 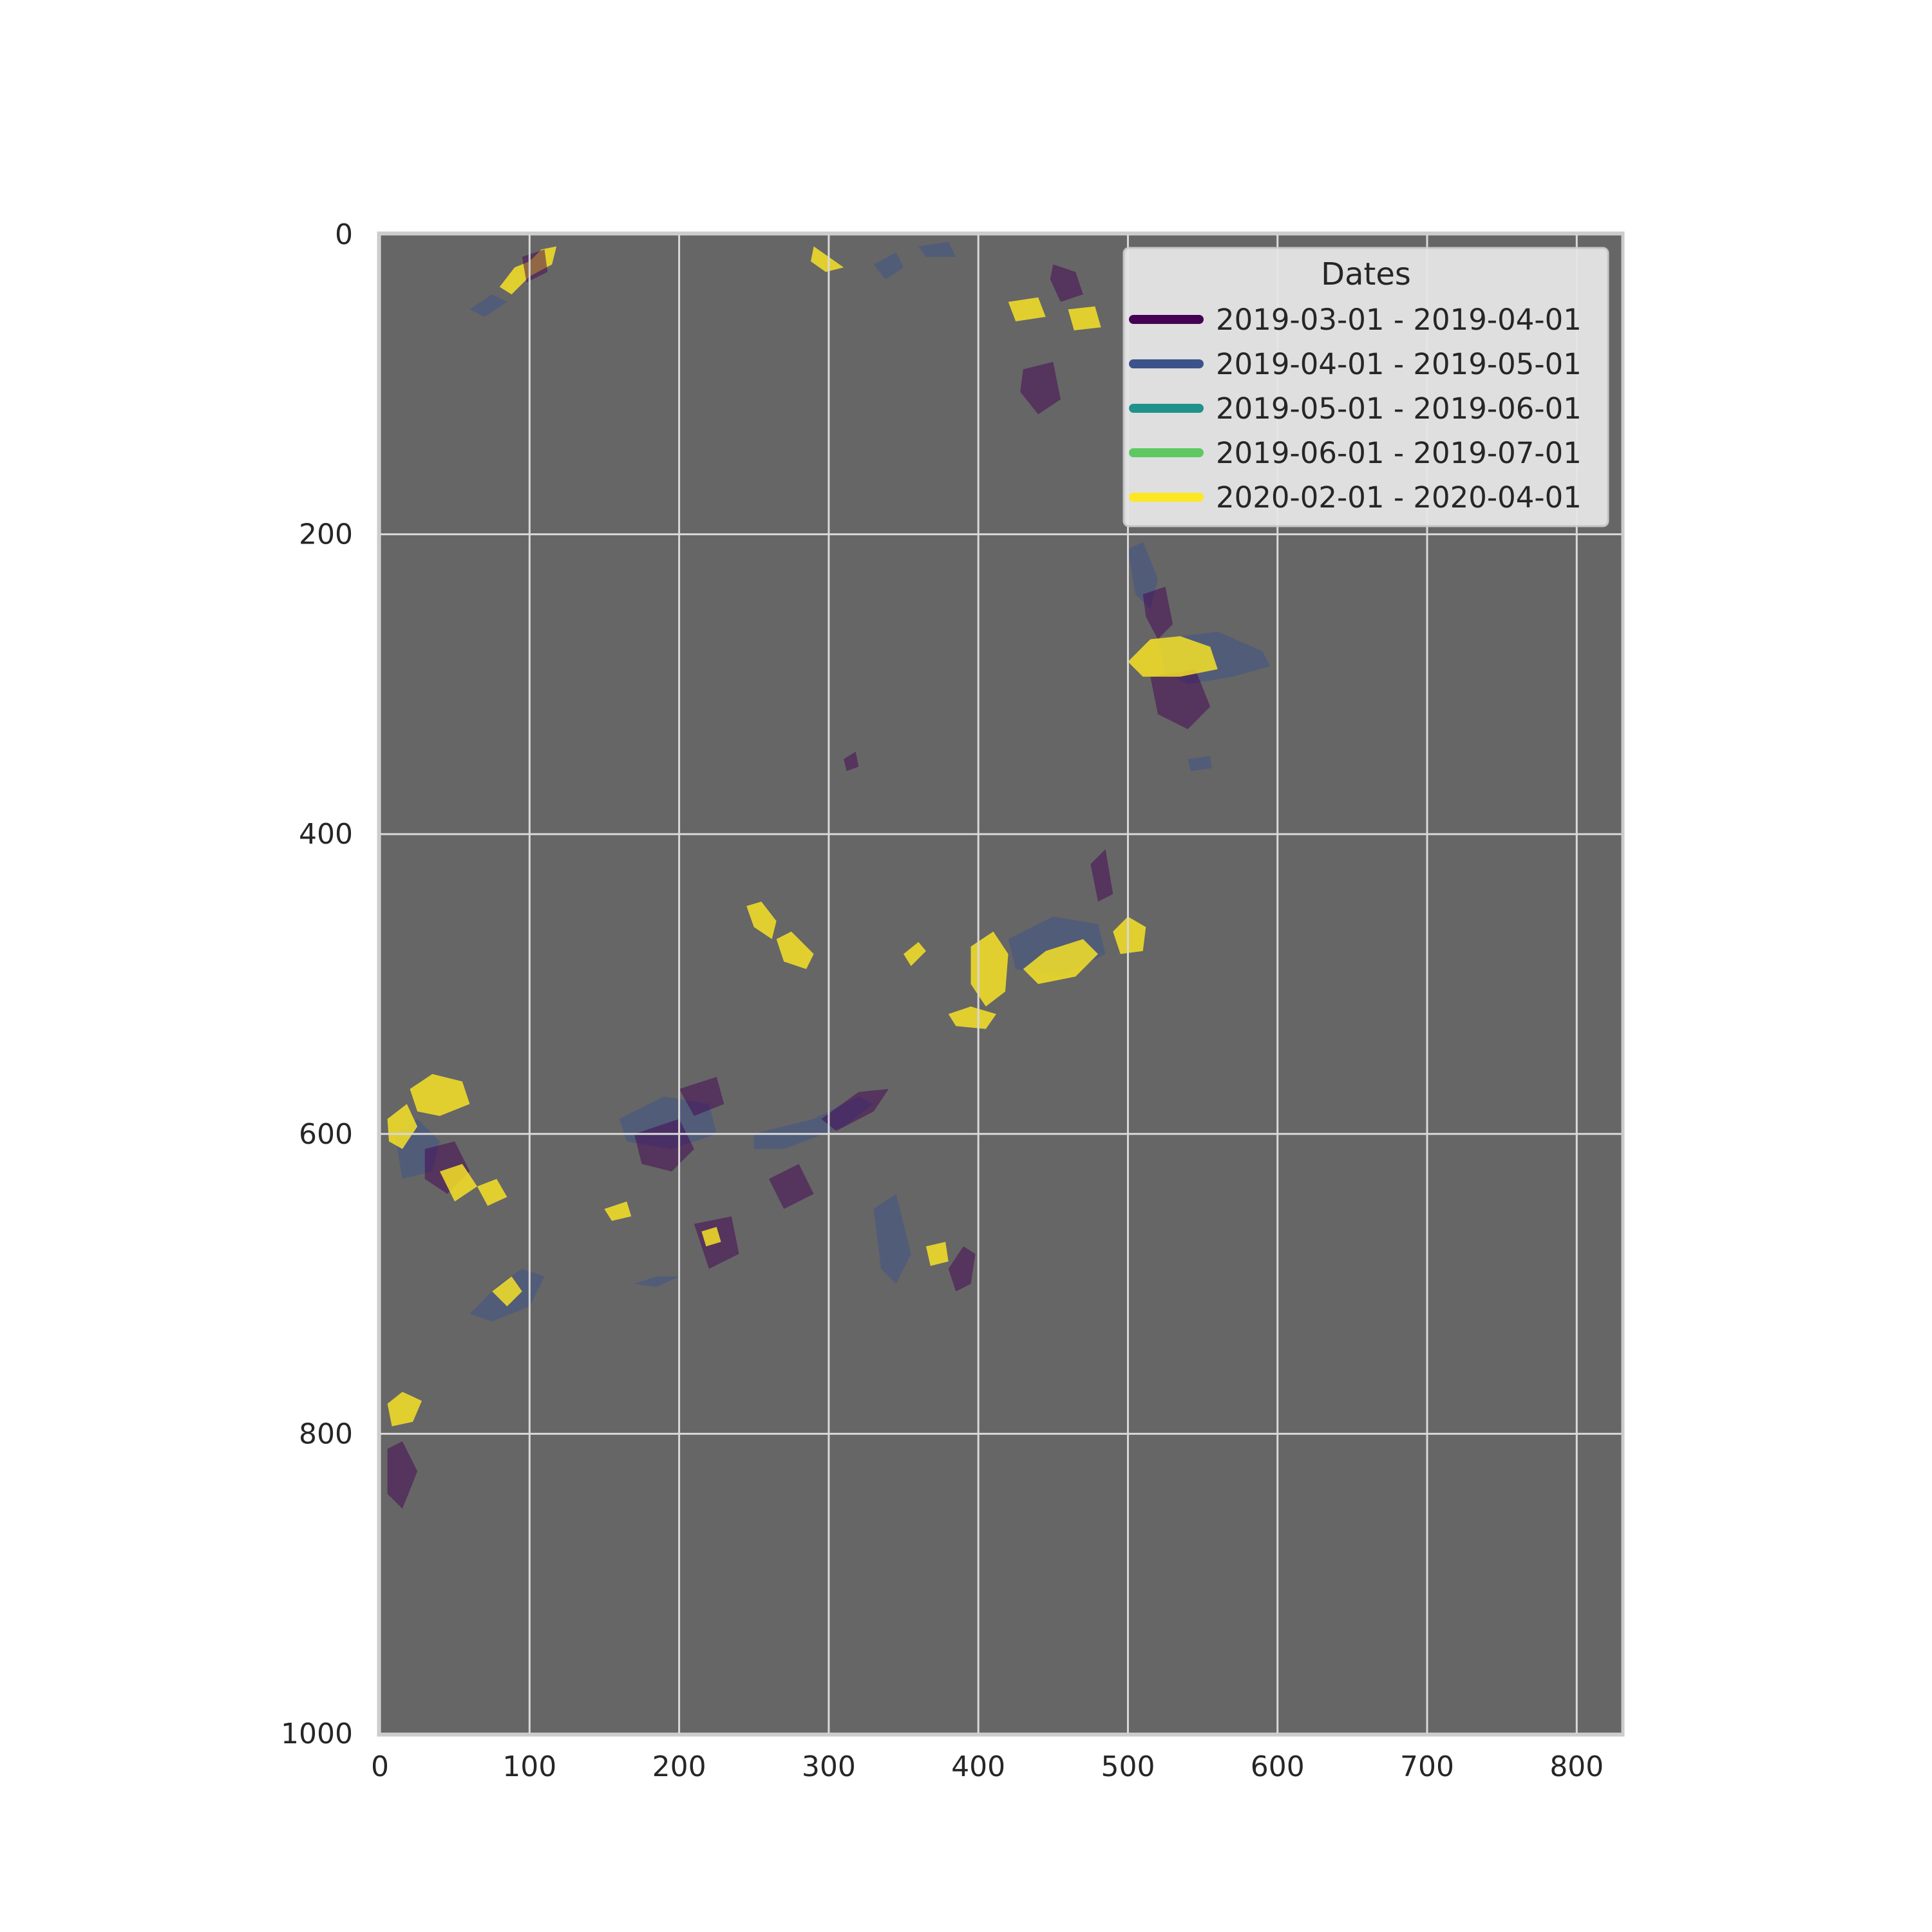 I want to click on y-tick-label: 1000, so click(x=317, y=1734).